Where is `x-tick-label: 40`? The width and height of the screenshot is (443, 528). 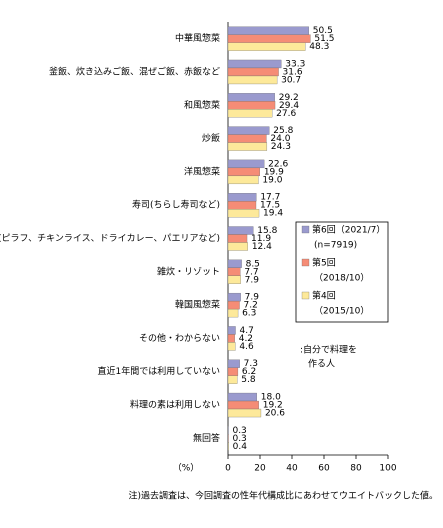
x-tick-label: 40 is located at coordinates (292, 469).